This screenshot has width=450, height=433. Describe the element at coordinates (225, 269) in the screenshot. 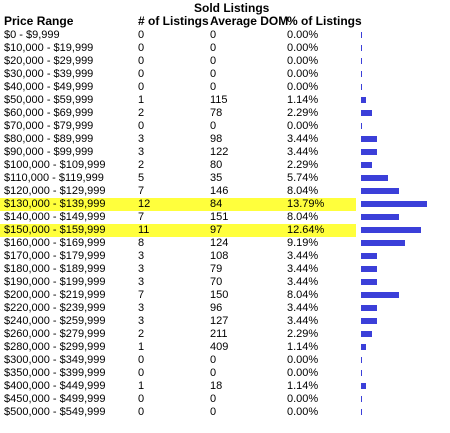

I see `table-row: $180,000 - $189,999 3 79 3.44%` at that location.